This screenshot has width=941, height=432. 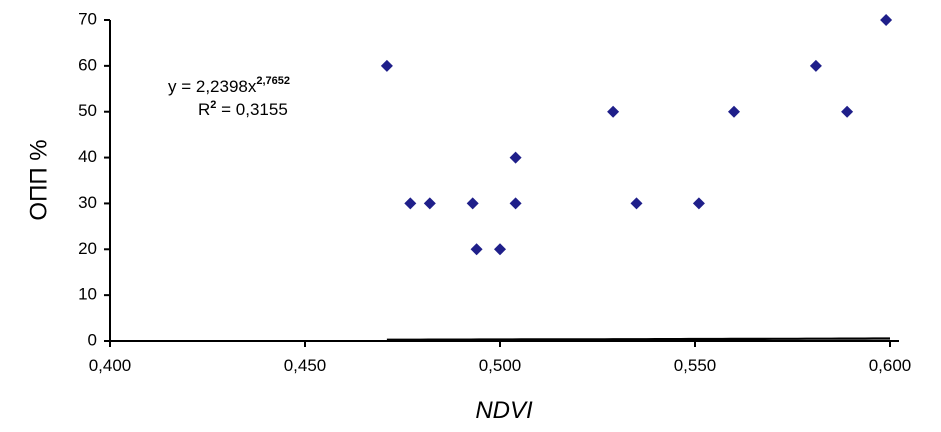 I want to click on y-tick-label: 20, so click(x=87, y=248).